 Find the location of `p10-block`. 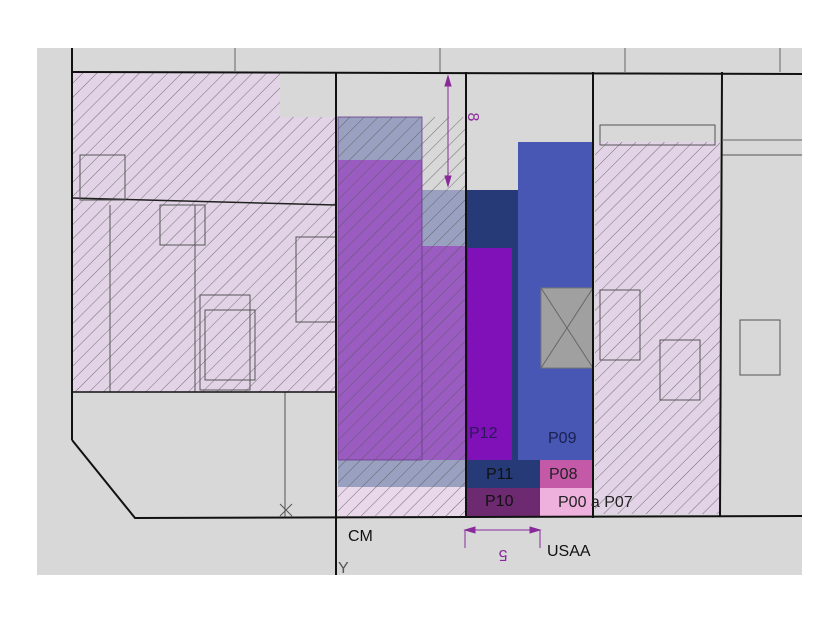

p10-block is located at coordinates (503, 502).